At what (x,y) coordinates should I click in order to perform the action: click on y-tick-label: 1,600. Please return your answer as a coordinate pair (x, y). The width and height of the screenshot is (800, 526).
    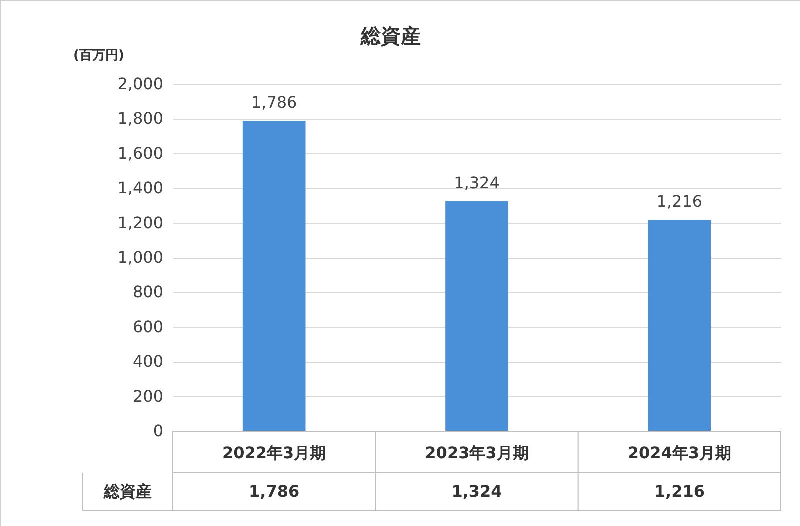
    Looking at the image, I should click on (141, 153).